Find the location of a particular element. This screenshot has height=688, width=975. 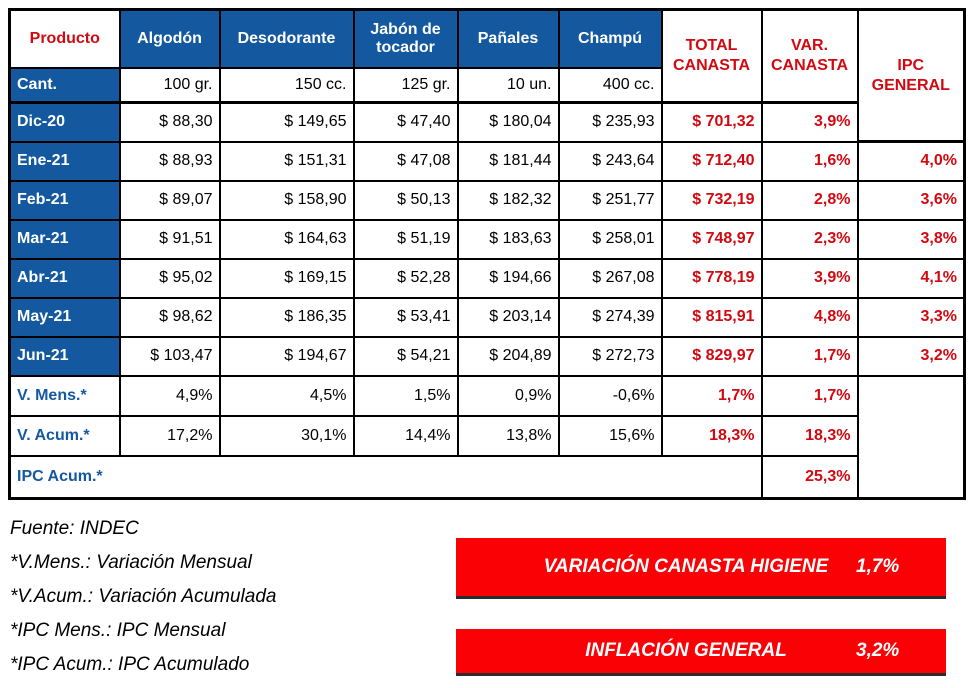

price-cell: $ 103,47 is located at coordinates (169, 356).